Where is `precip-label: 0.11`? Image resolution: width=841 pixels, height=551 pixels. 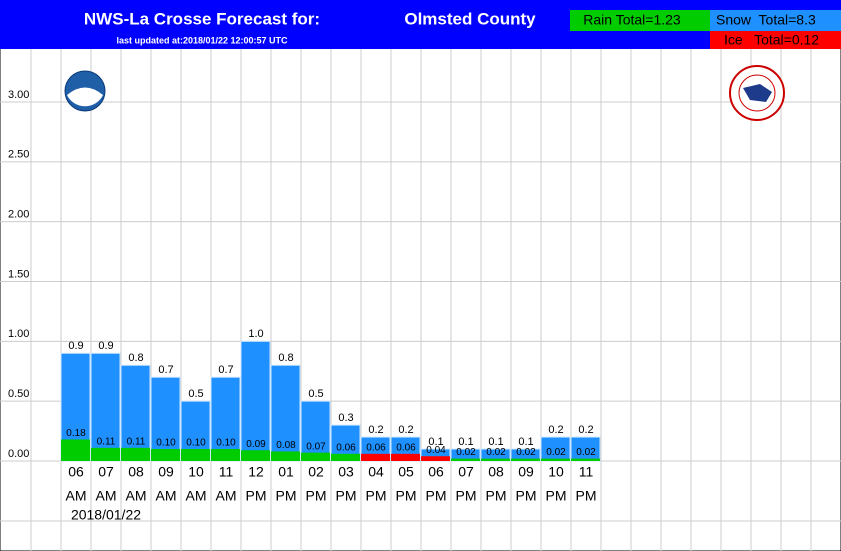
precip-label: 0.11 is located at coordinates (106, 441).